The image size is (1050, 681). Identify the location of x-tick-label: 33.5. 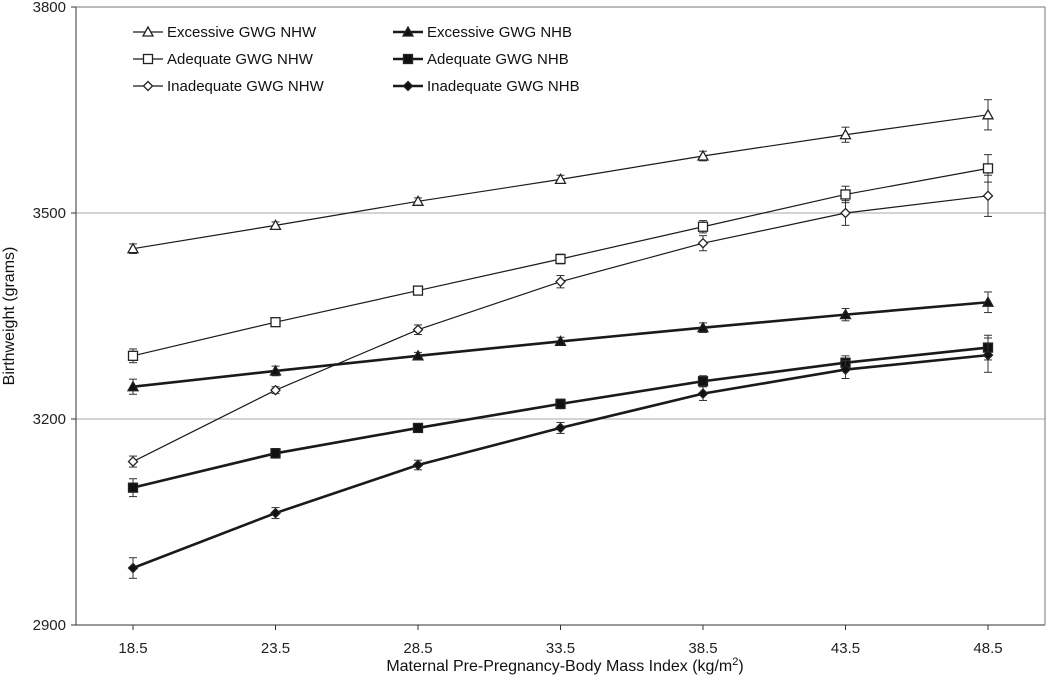
(560, 648).